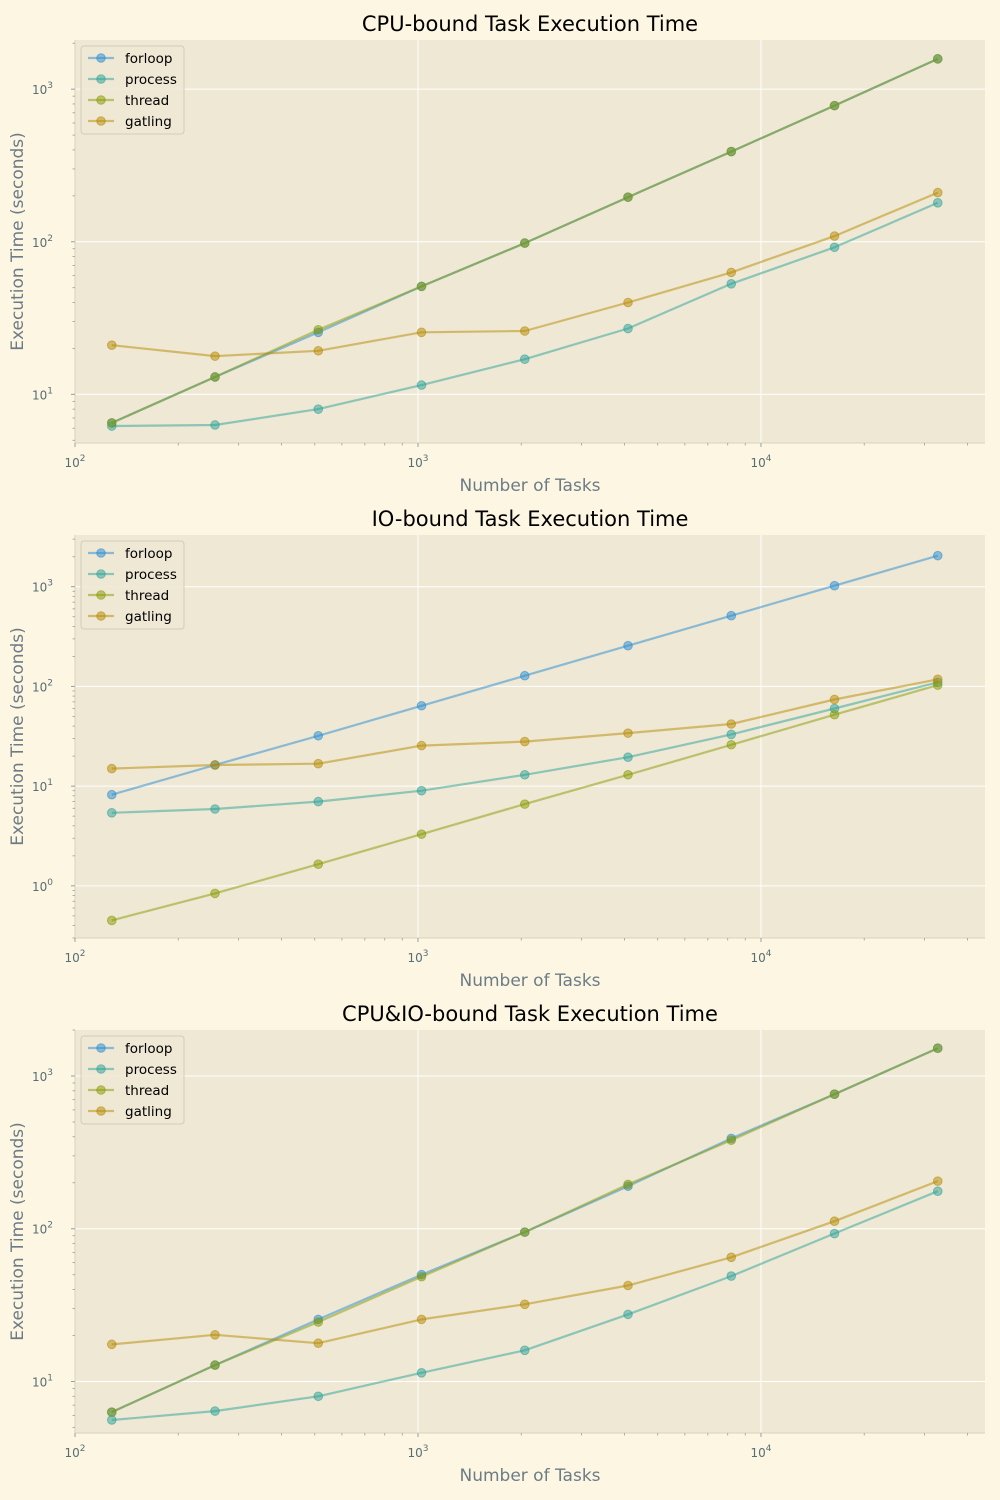  Describe the element at coordinates (530, 519) in the screenshot. I see `chart-title: IO-bound Task Execution Time` at that location.